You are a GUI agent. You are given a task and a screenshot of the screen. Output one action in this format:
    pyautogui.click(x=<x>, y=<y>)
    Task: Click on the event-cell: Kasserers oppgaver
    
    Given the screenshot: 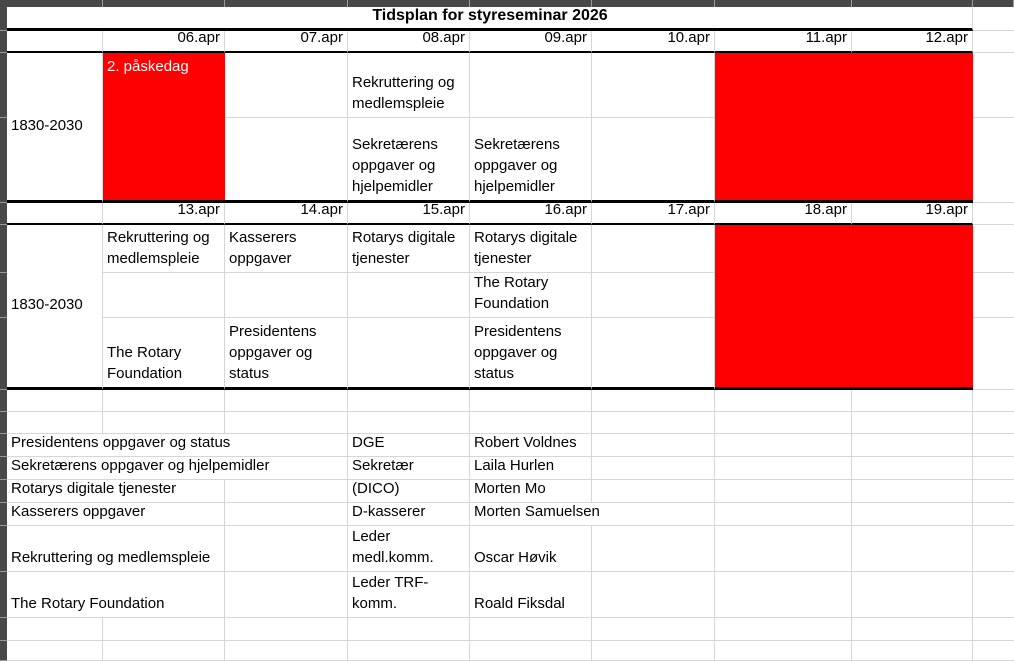 What is the action you would take?
    pyautogui.click(x=286, y=249)
    